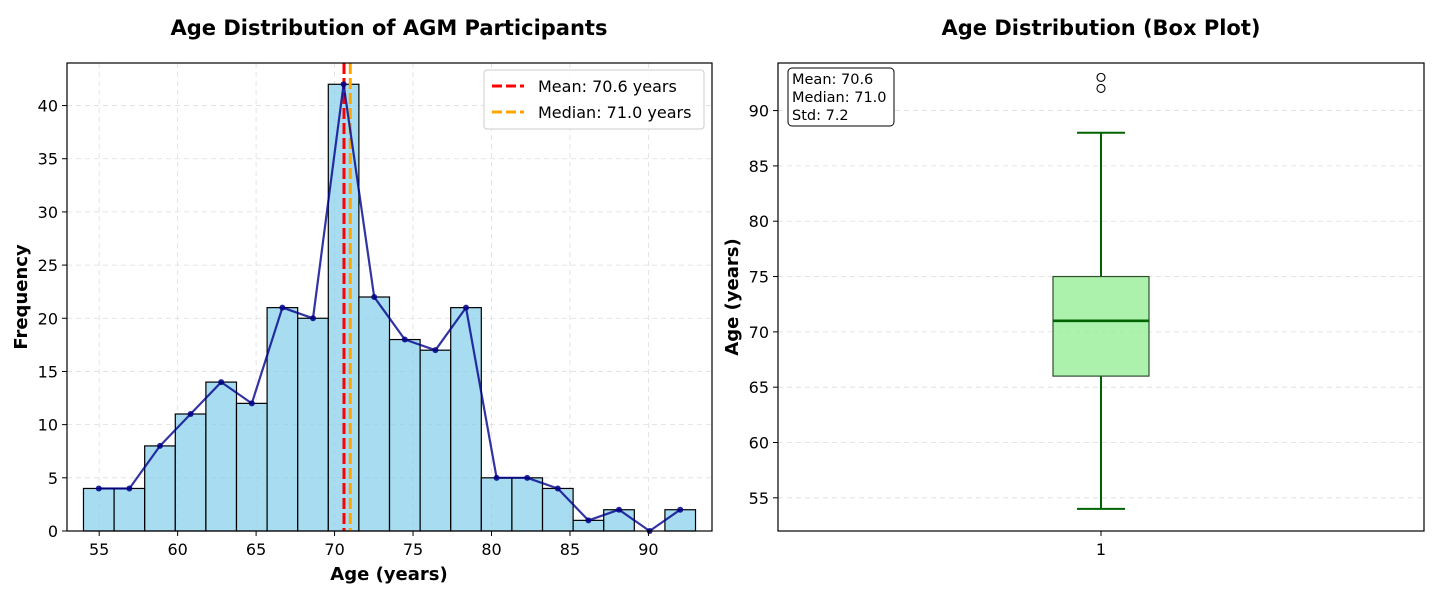 This screenshot has height=600, width=1440. What do you see at coordinates (48, 425) in the screenshot?
I see `y-tick-label: 10` at bounding box center [48, 425].